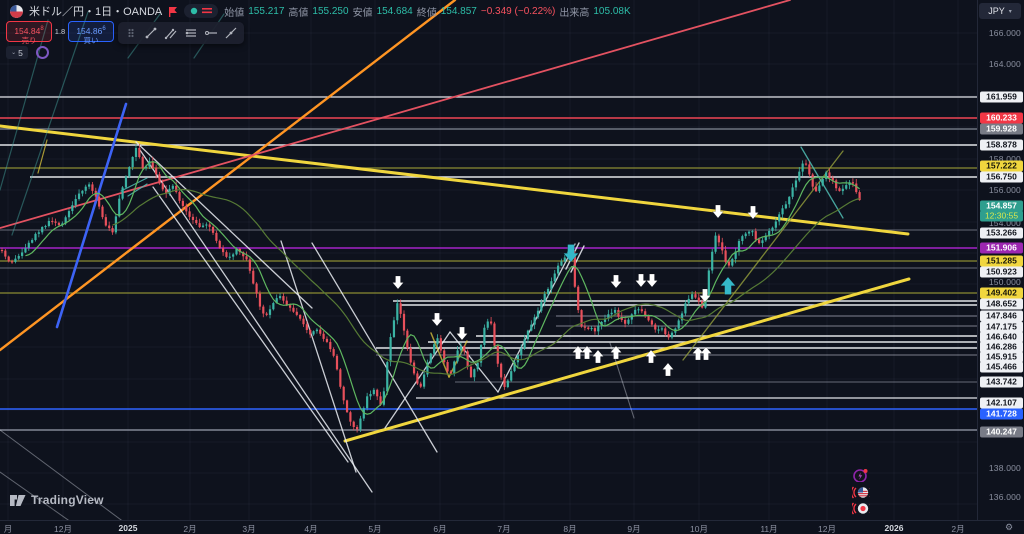 This screenshot has width=1024, height=534. What do you see at coordinates (211, 33) in the screenshot?
I see `horizontal-ray-tool-icon` at bounding box center [211, 33].